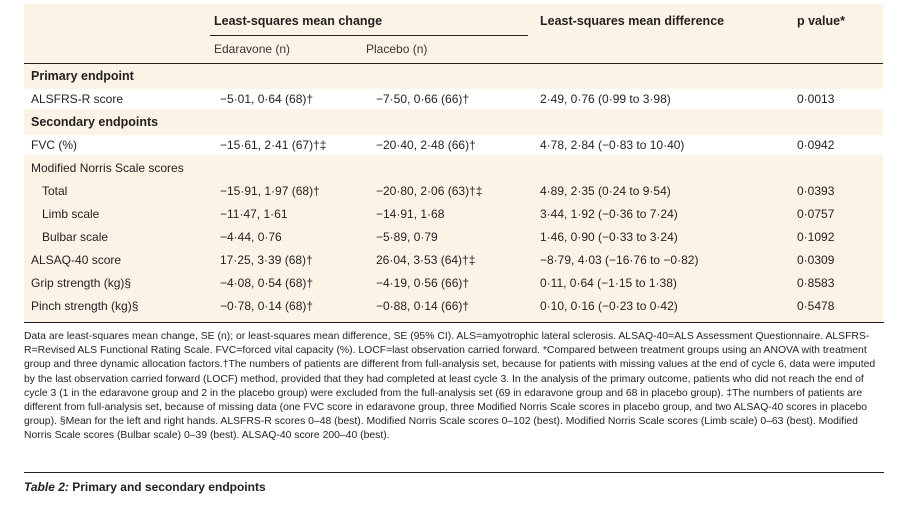 Image resolution: width=907 pixels, height=509 pixels. What do you see at coordinates (46, 487) in the screenshot?
I see `caption-label: Table 2:` at bounding box center [46, 487].